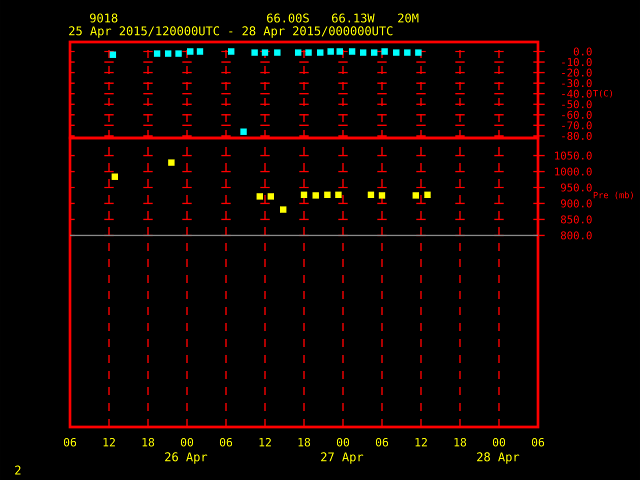  Describe the element at coordinates (186, 458) in the screenshot. I see `text: 26 Apr` at that location.